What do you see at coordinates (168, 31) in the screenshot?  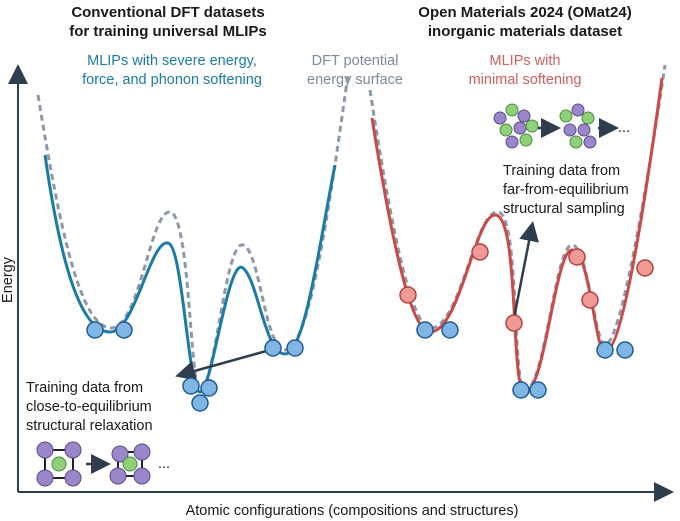 I see `left-title: for training universal MLIPs` at bounding box center [168, 31].